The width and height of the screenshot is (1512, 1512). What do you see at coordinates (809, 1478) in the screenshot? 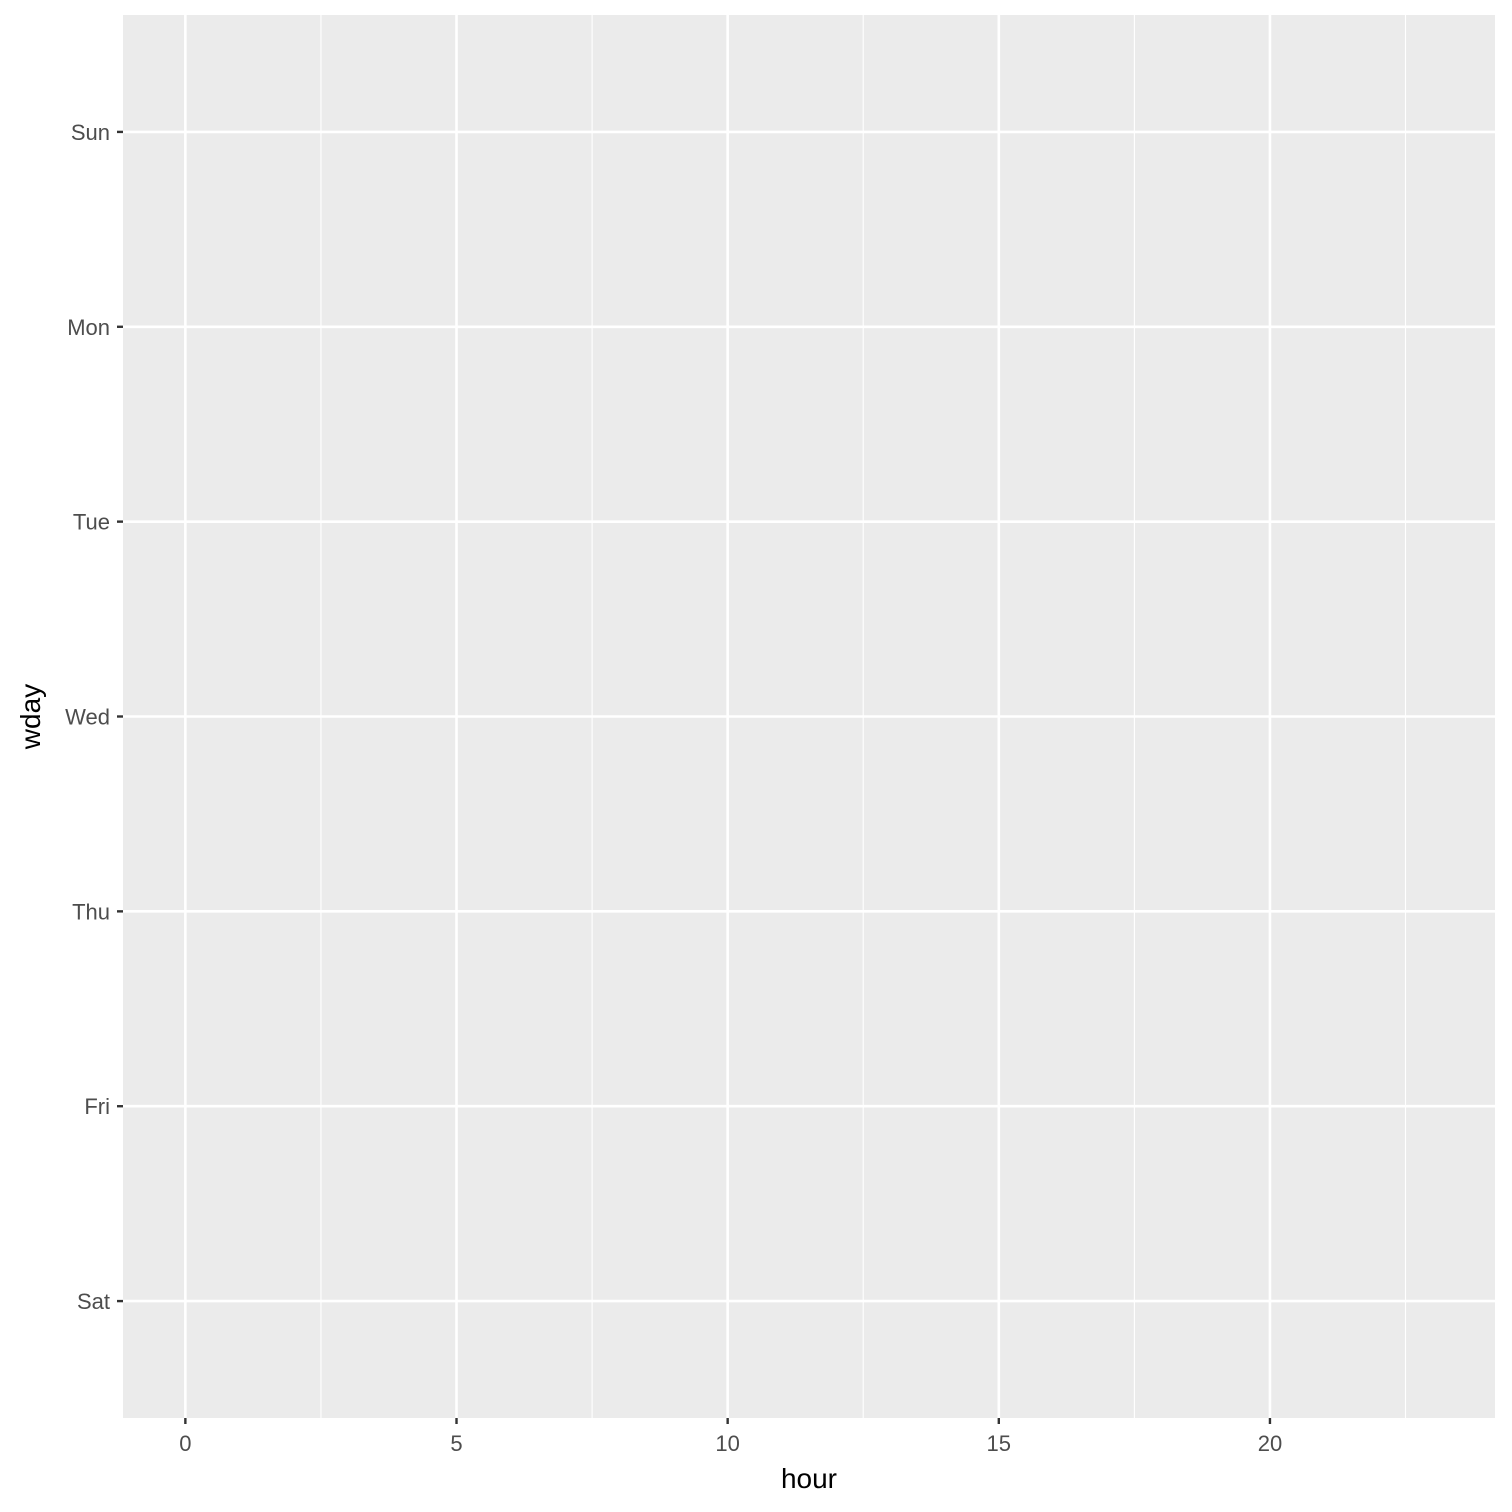
I see `x-axis-title: hour` at bounding box center [809, 1478].